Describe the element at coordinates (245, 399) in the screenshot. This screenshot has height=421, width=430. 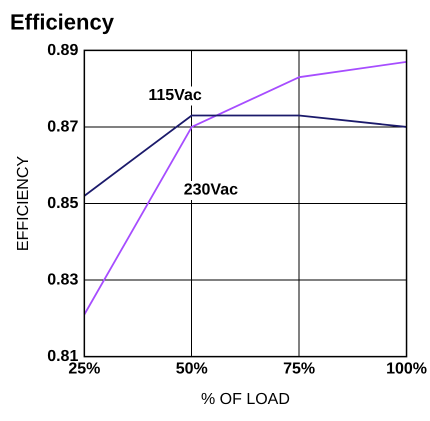
I see `x-axis-title: % OF LOAD` at that location.